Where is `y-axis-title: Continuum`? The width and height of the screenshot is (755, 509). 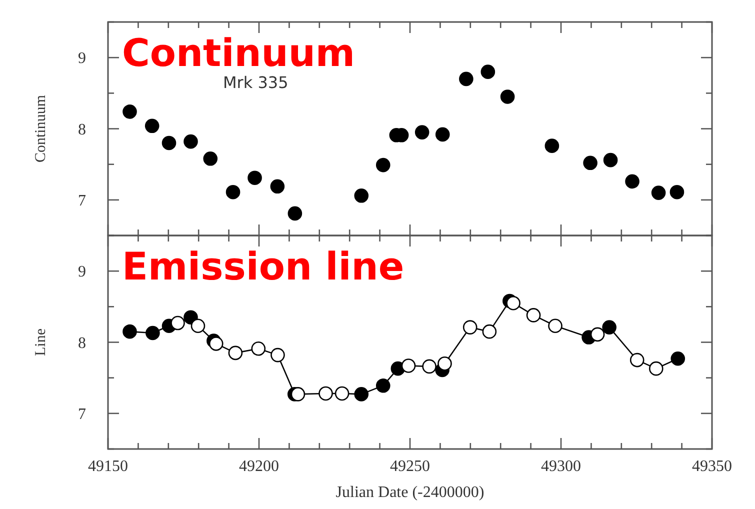 y-axis-title: Continuum is located at coordinates (41, 128).